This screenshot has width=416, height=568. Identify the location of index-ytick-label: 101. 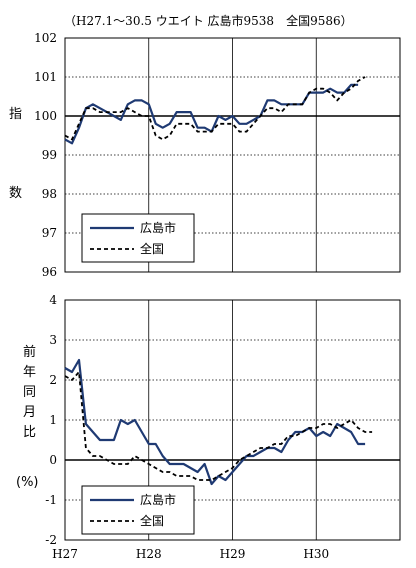
(45, 77).